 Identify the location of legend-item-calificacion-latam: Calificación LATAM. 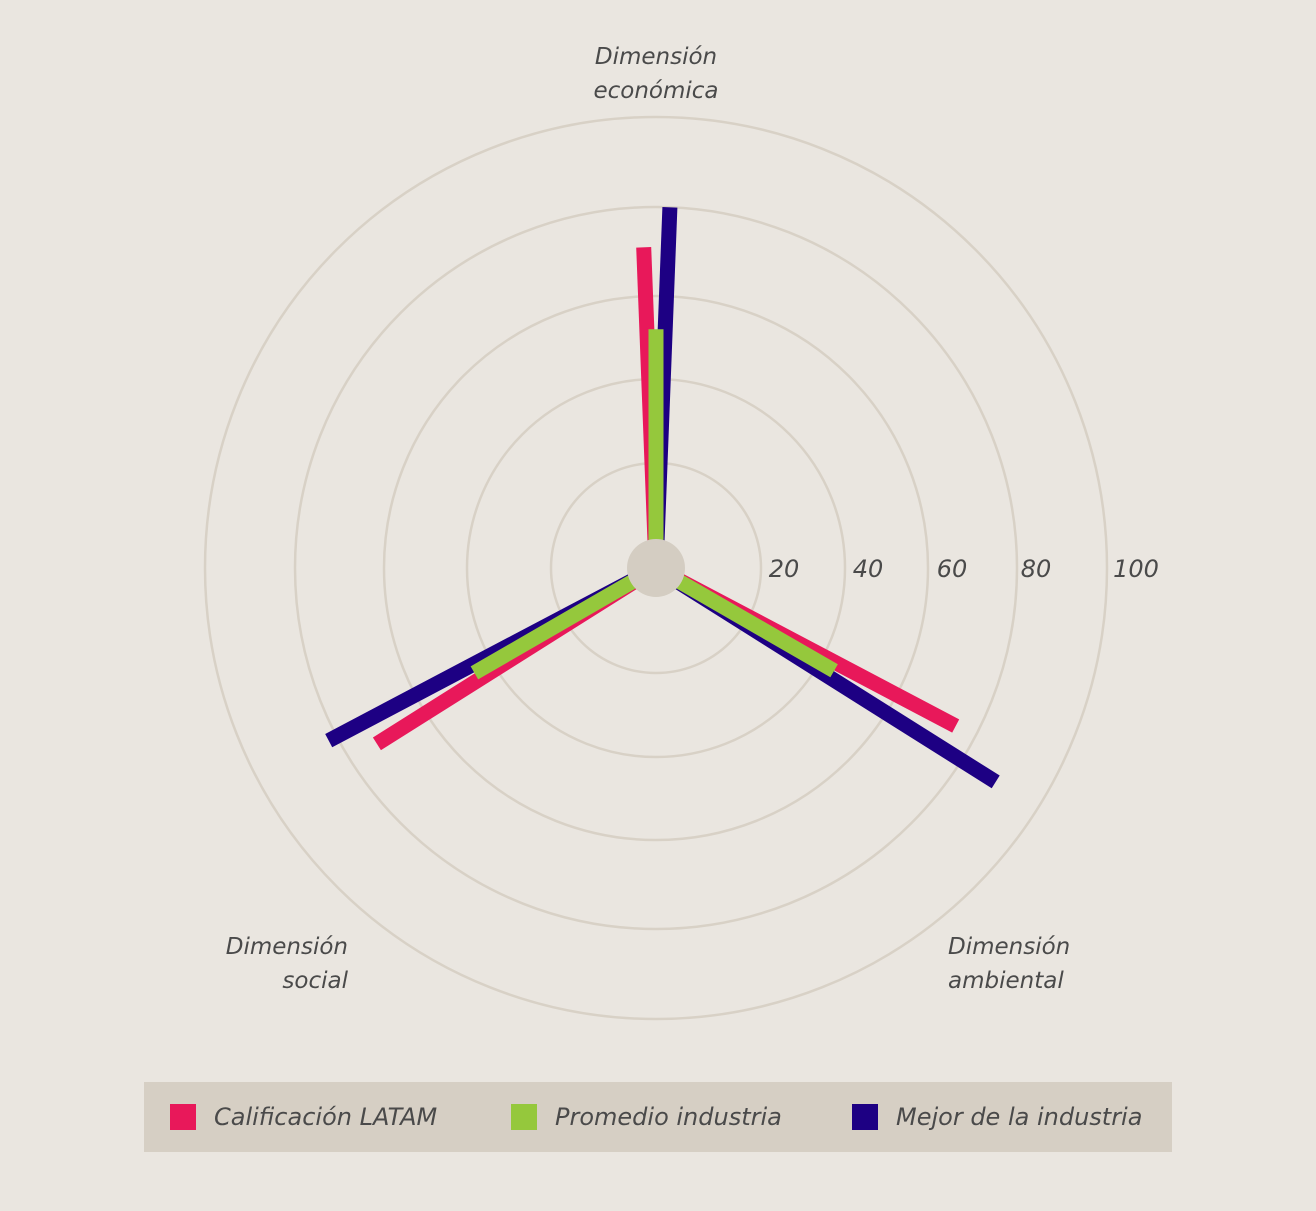
(303, 1117).